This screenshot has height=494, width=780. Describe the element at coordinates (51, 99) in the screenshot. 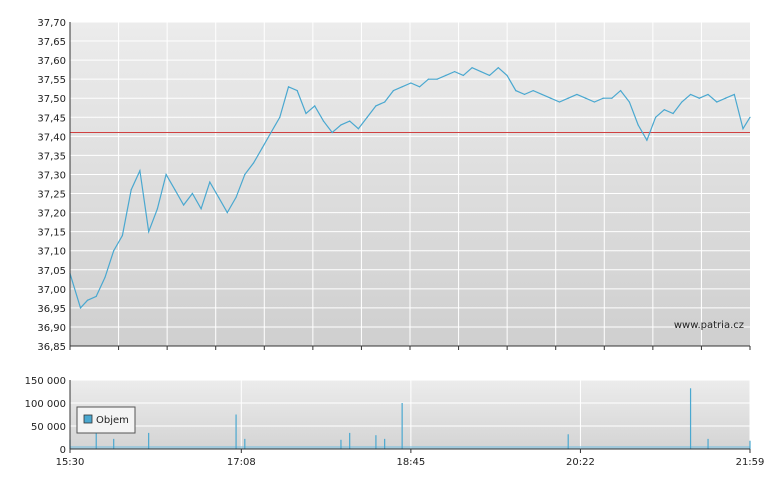

I see `price-y-tick-label: 37,50` at that location.